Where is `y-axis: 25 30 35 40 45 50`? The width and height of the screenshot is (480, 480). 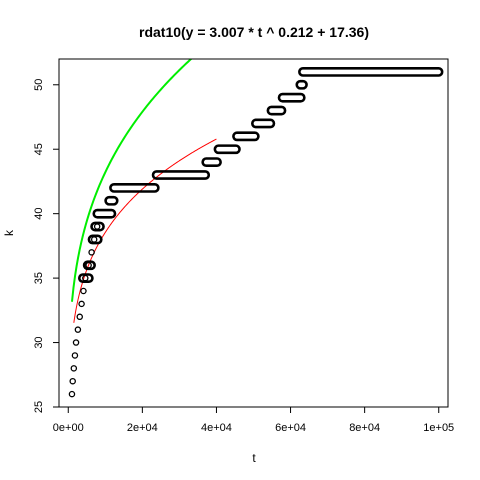
y-axis: 25 30 35 40 45 50 is located at coordinates (46, 246).